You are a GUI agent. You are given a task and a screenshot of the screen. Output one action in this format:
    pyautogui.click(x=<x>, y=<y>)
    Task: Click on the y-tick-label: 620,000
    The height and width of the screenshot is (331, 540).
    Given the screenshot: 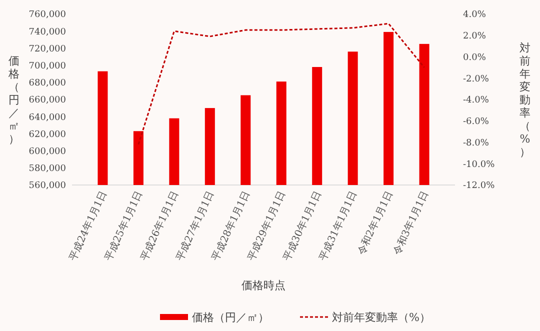 What is the action you would take?
    pyautogui.click(x=47, y=135)
    